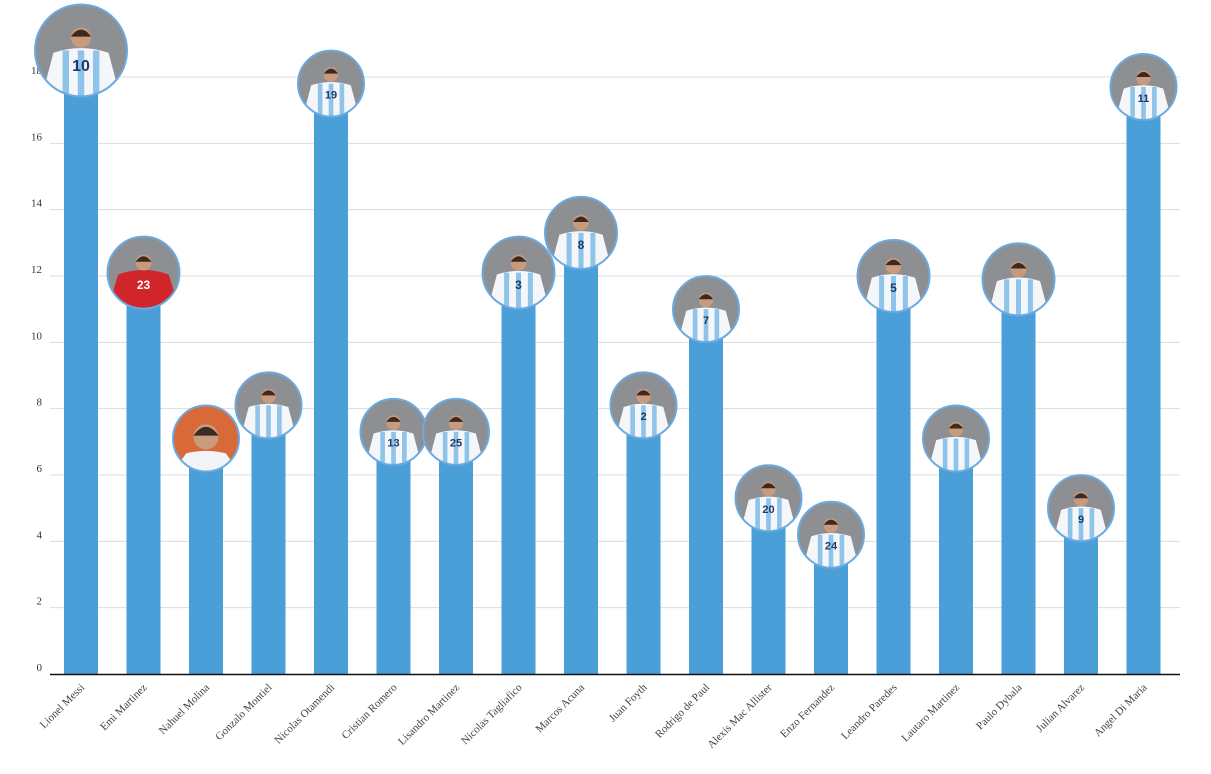  What do you see at coordinates (36, 270) in the screenshot?
I see `y-tick-label: 12` at bounding box center [36, 270].